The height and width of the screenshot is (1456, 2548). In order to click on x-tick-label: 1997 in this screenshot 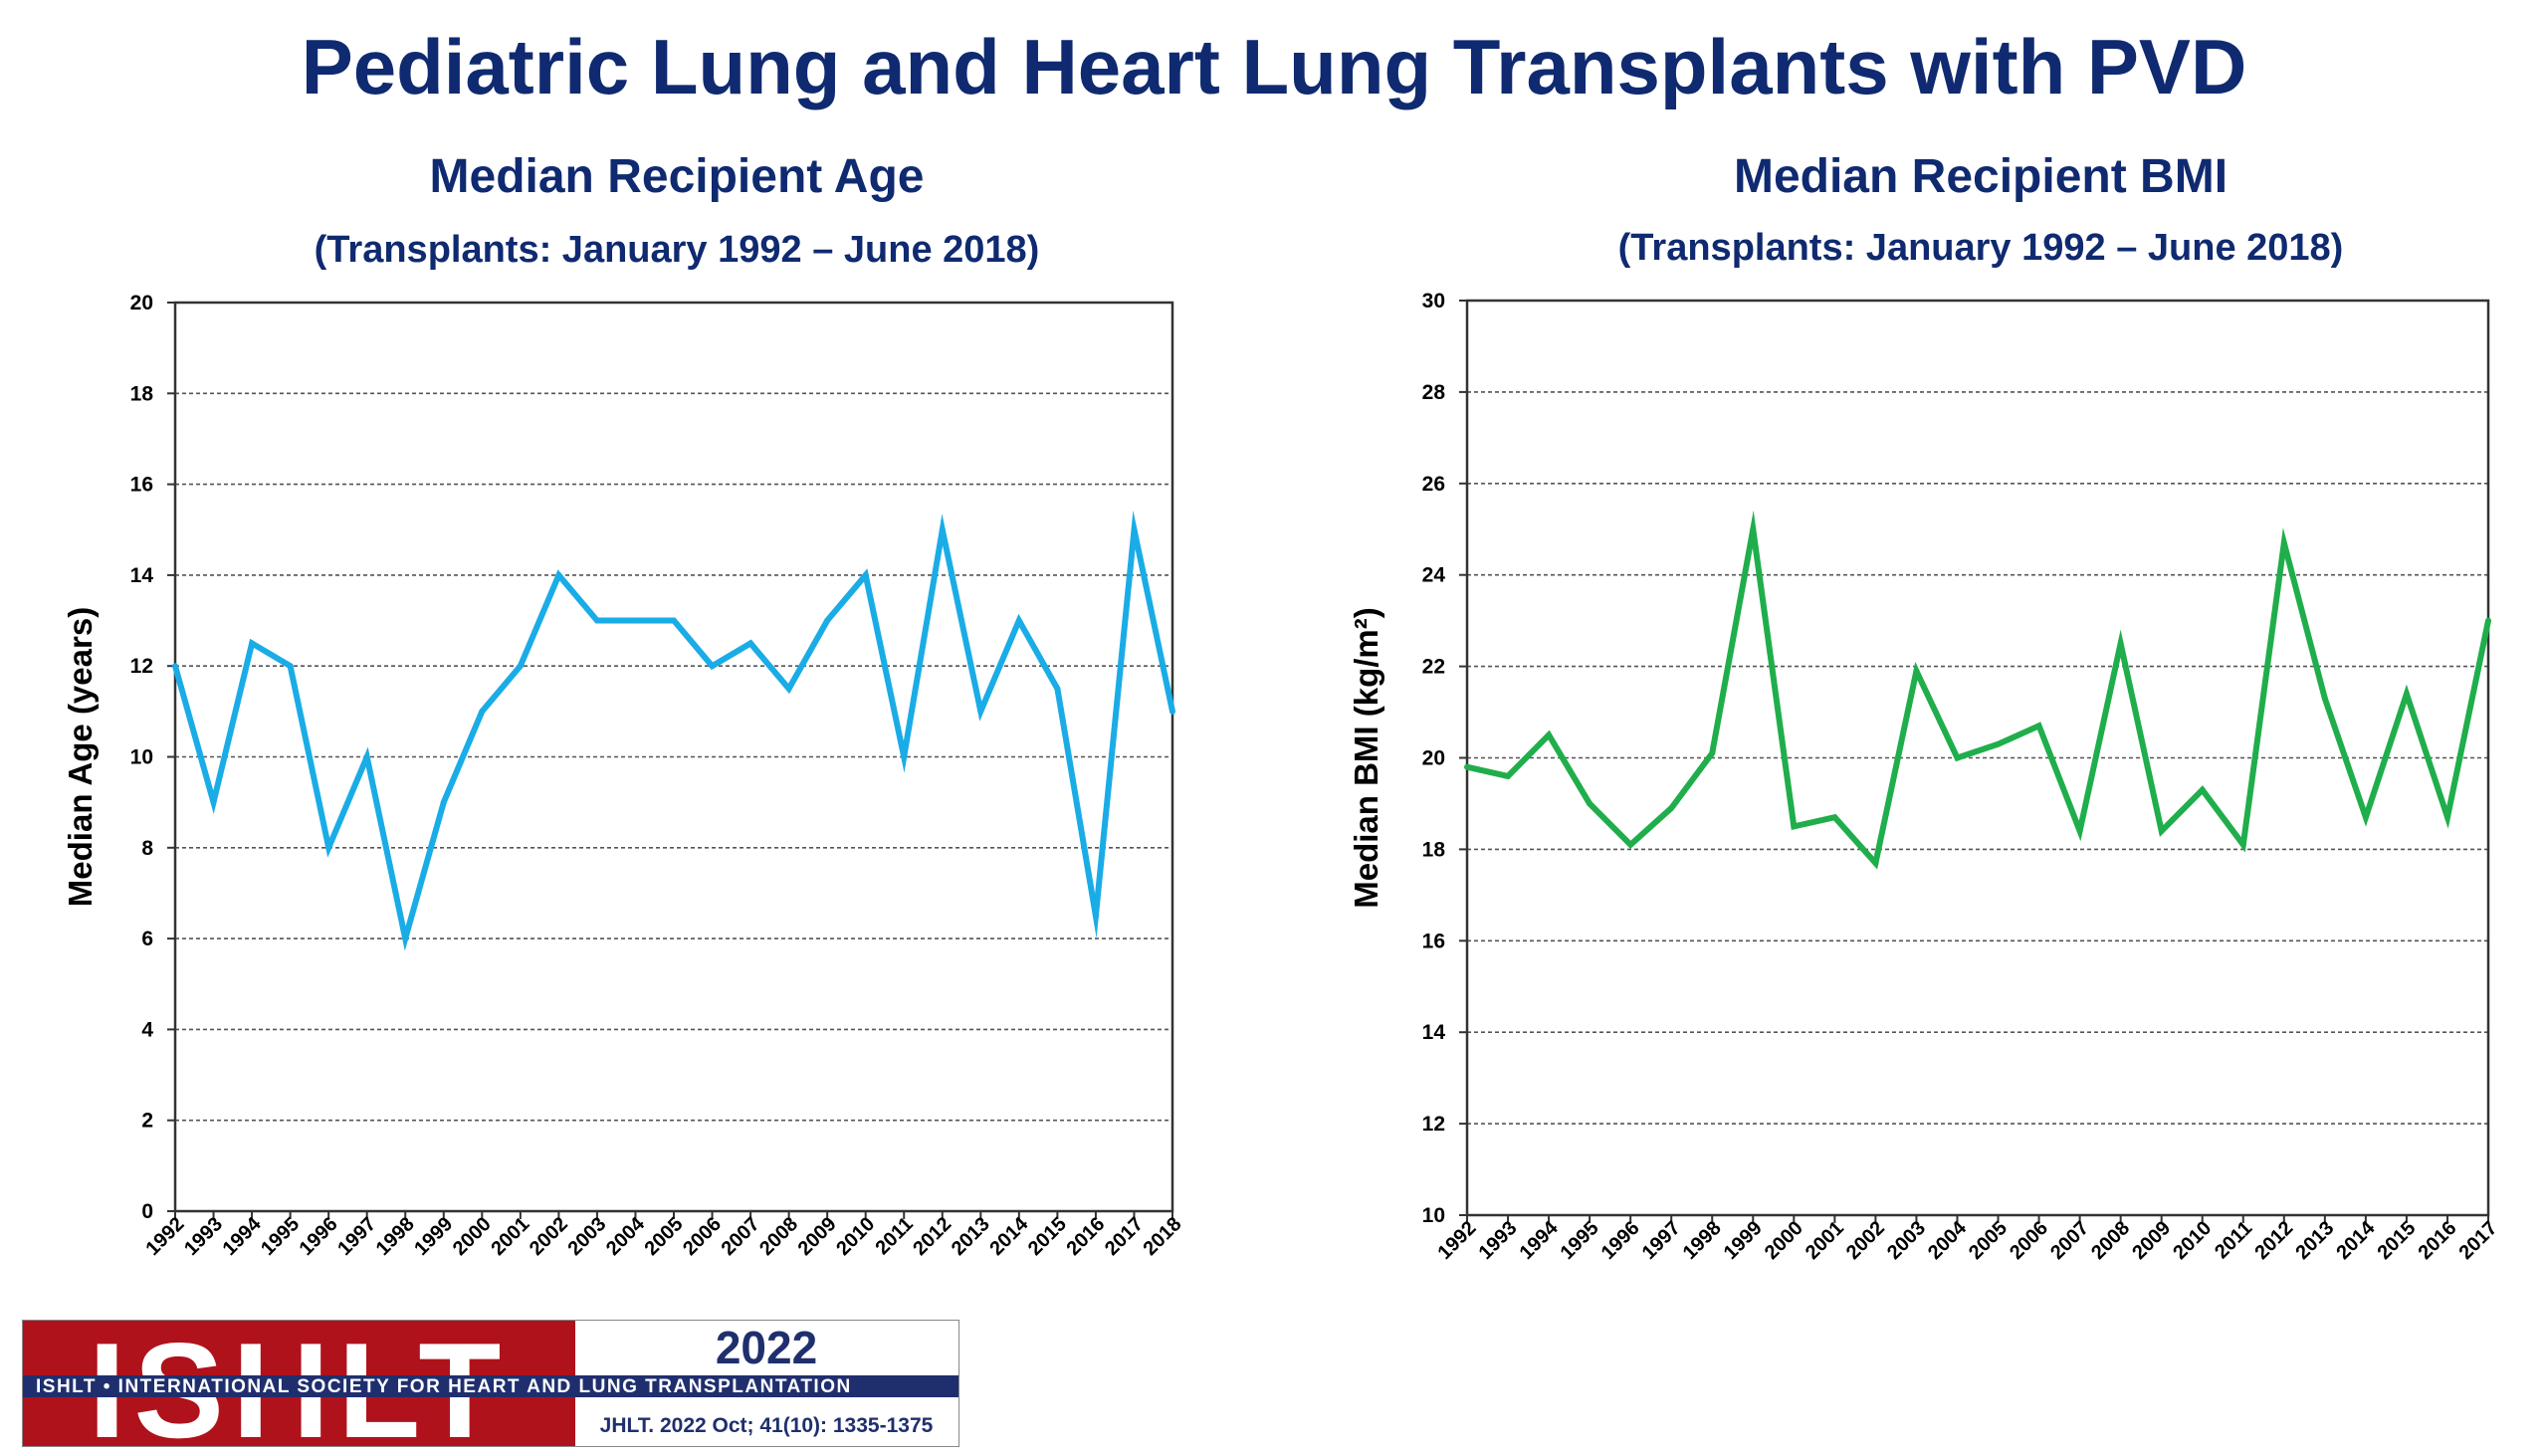, I will do `click(356, 1236)`.